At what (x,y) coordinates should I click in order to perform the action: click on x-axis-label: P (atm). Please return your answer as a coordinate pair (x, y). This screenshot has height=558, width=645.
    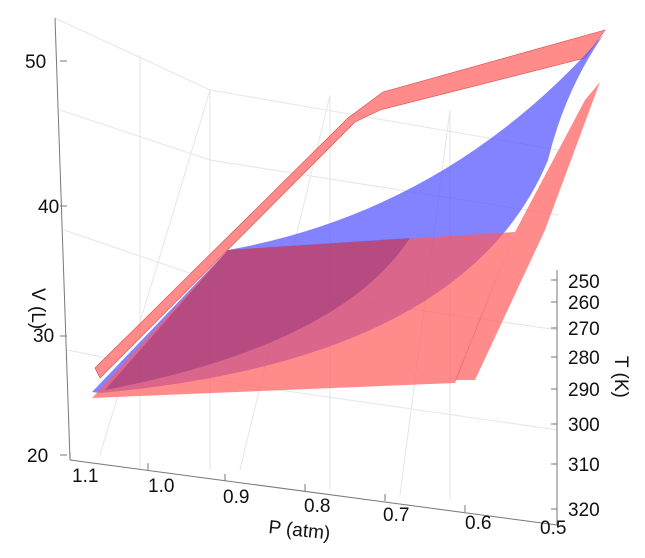
    Looking at the image, I should click on (299, 530).